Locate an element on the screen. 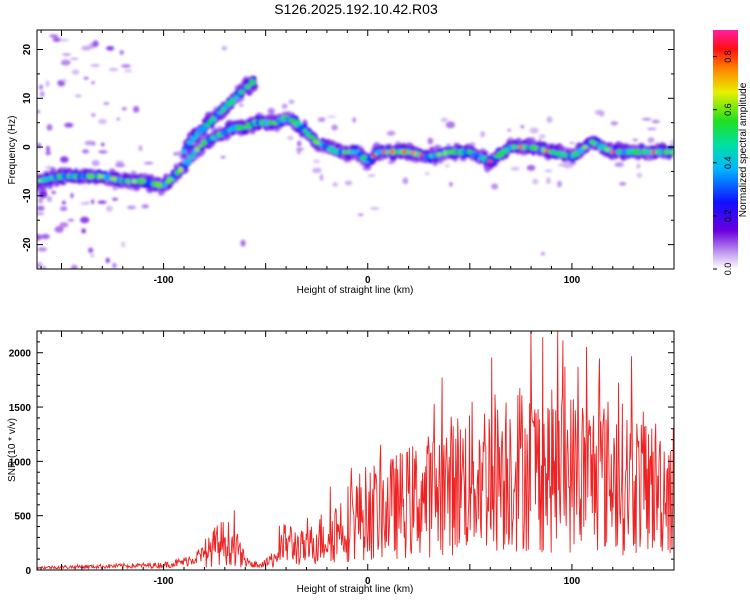 The image size is (750, 600). colorbar-ticks: 0.0 0.2 0.4 0.6 0.8 is located at coordinates (723, 162).